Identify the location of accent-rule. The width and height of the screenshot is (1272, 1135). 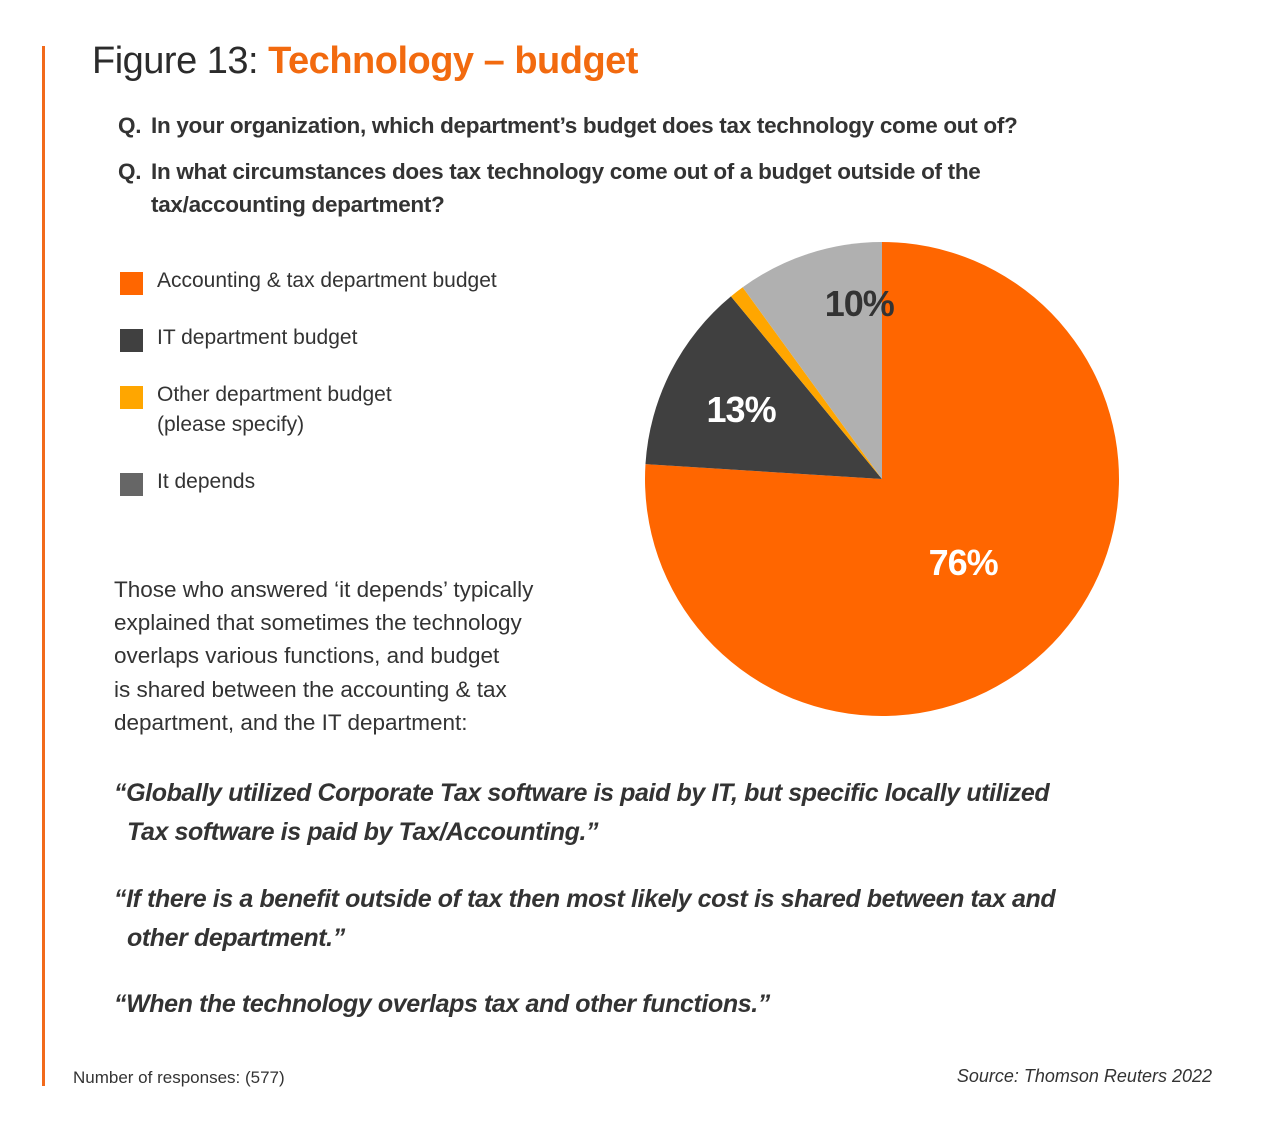
(43, 566).